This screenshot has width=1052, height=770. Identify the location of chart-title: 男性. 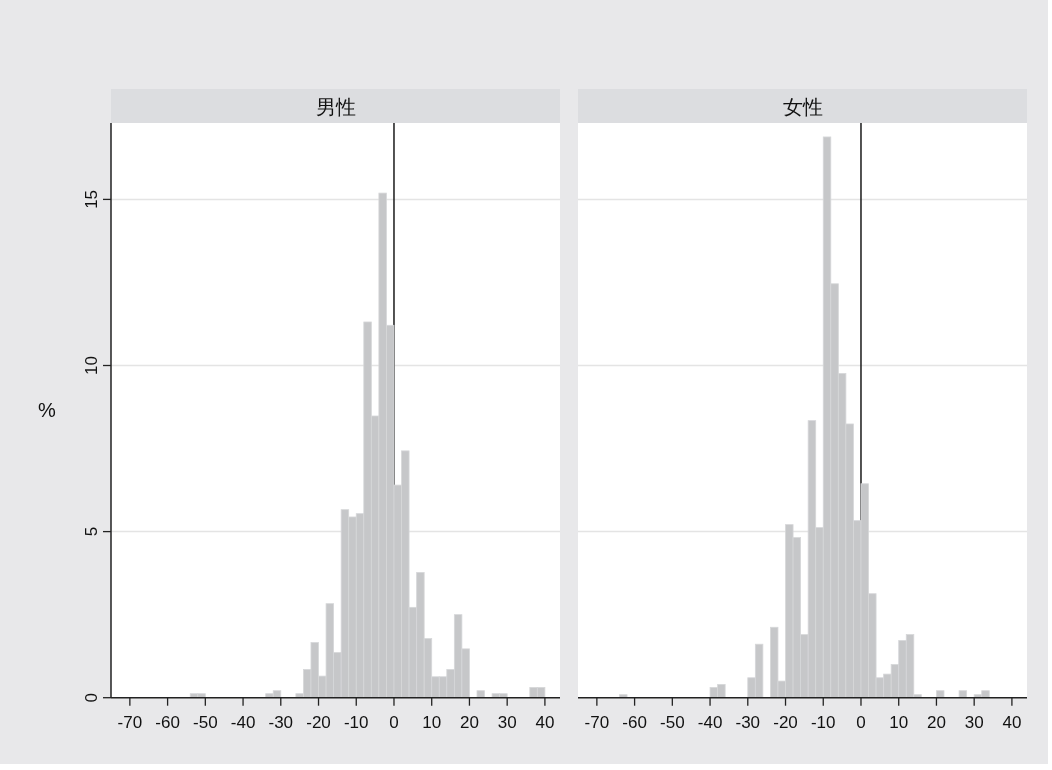
(335, 107).